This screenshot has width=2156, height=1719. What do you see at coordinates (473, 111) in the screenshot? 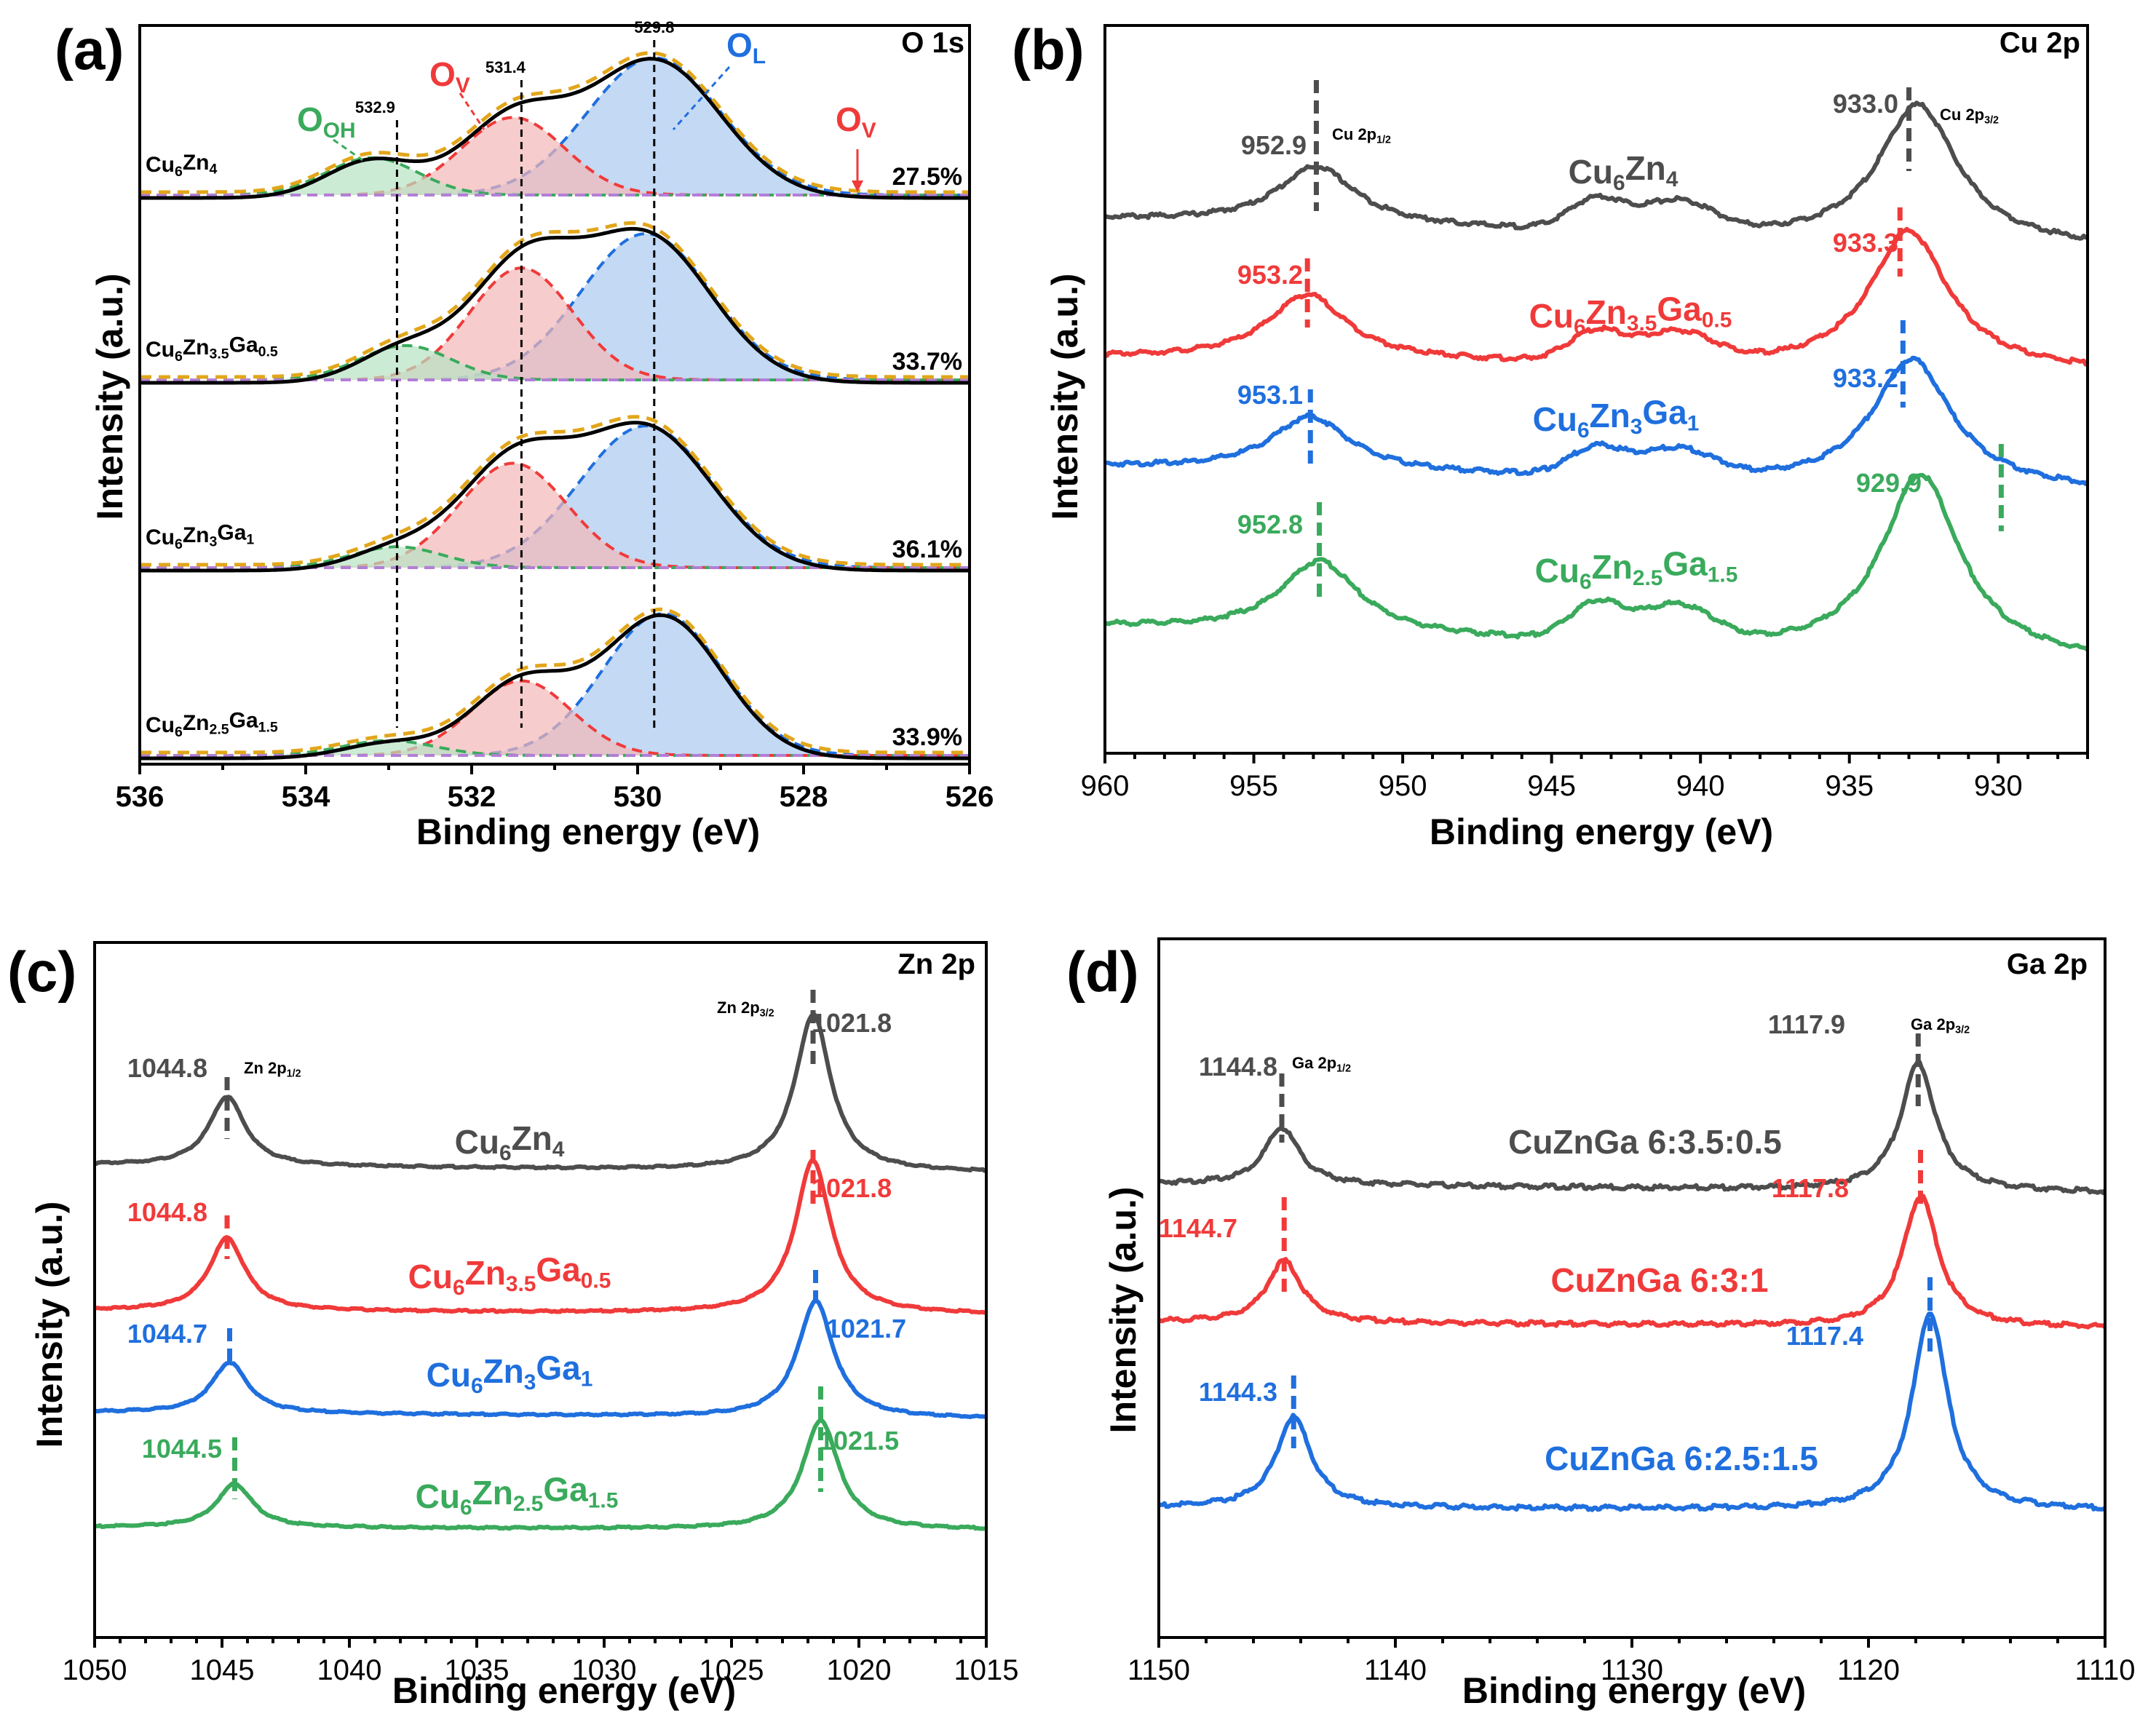
I see `leader-o-v` at bounding box center [473, 111].